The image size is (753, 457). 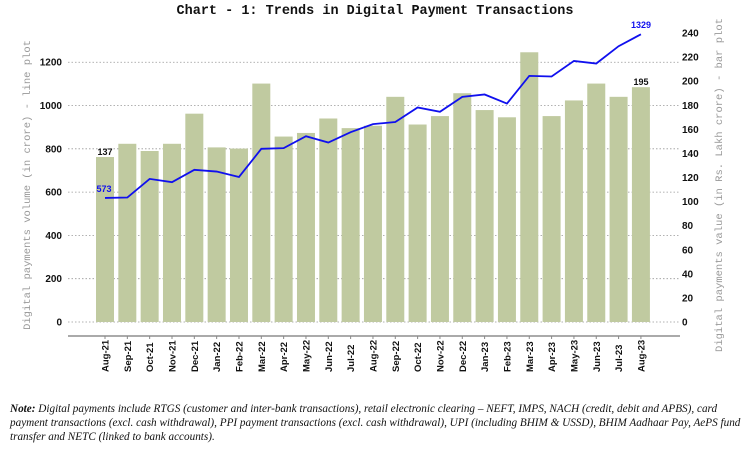 I want to click on left-tick-label: 200, so click(x=53, y=279).